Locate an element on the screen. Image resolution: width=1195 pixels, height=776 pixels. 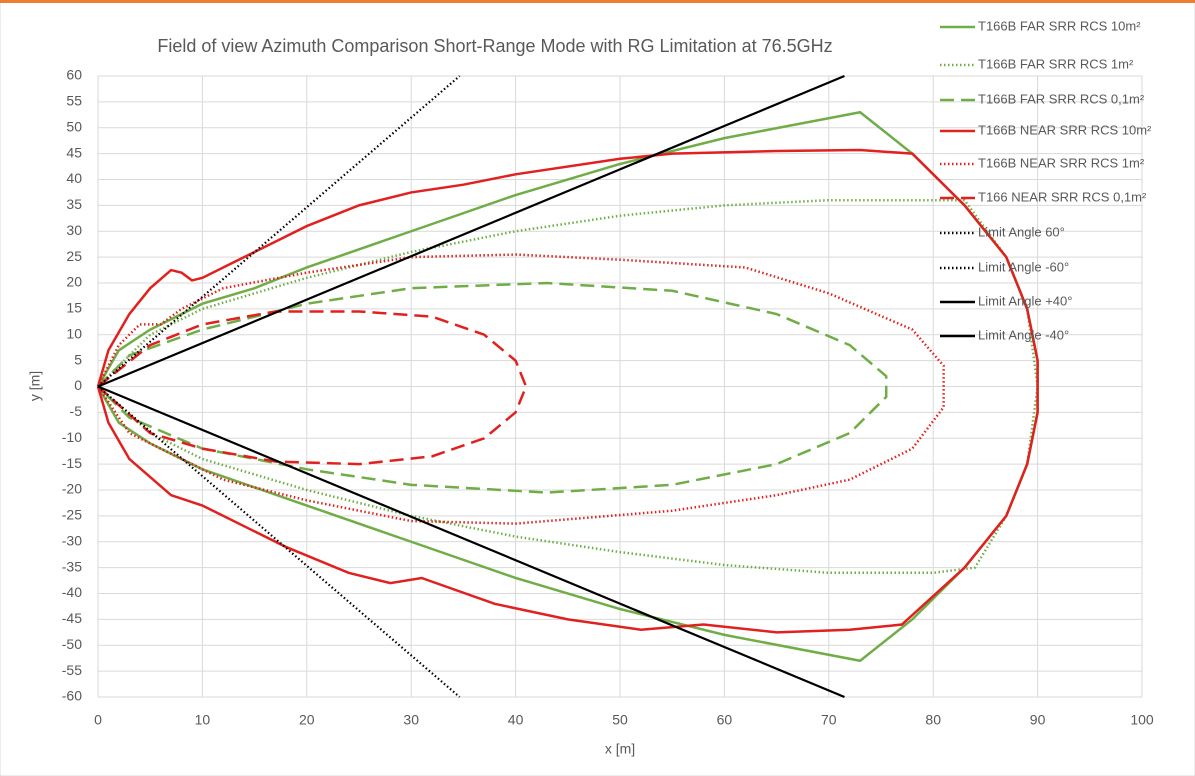
x-tick-label: 10 is located at coordinates (203, 720).